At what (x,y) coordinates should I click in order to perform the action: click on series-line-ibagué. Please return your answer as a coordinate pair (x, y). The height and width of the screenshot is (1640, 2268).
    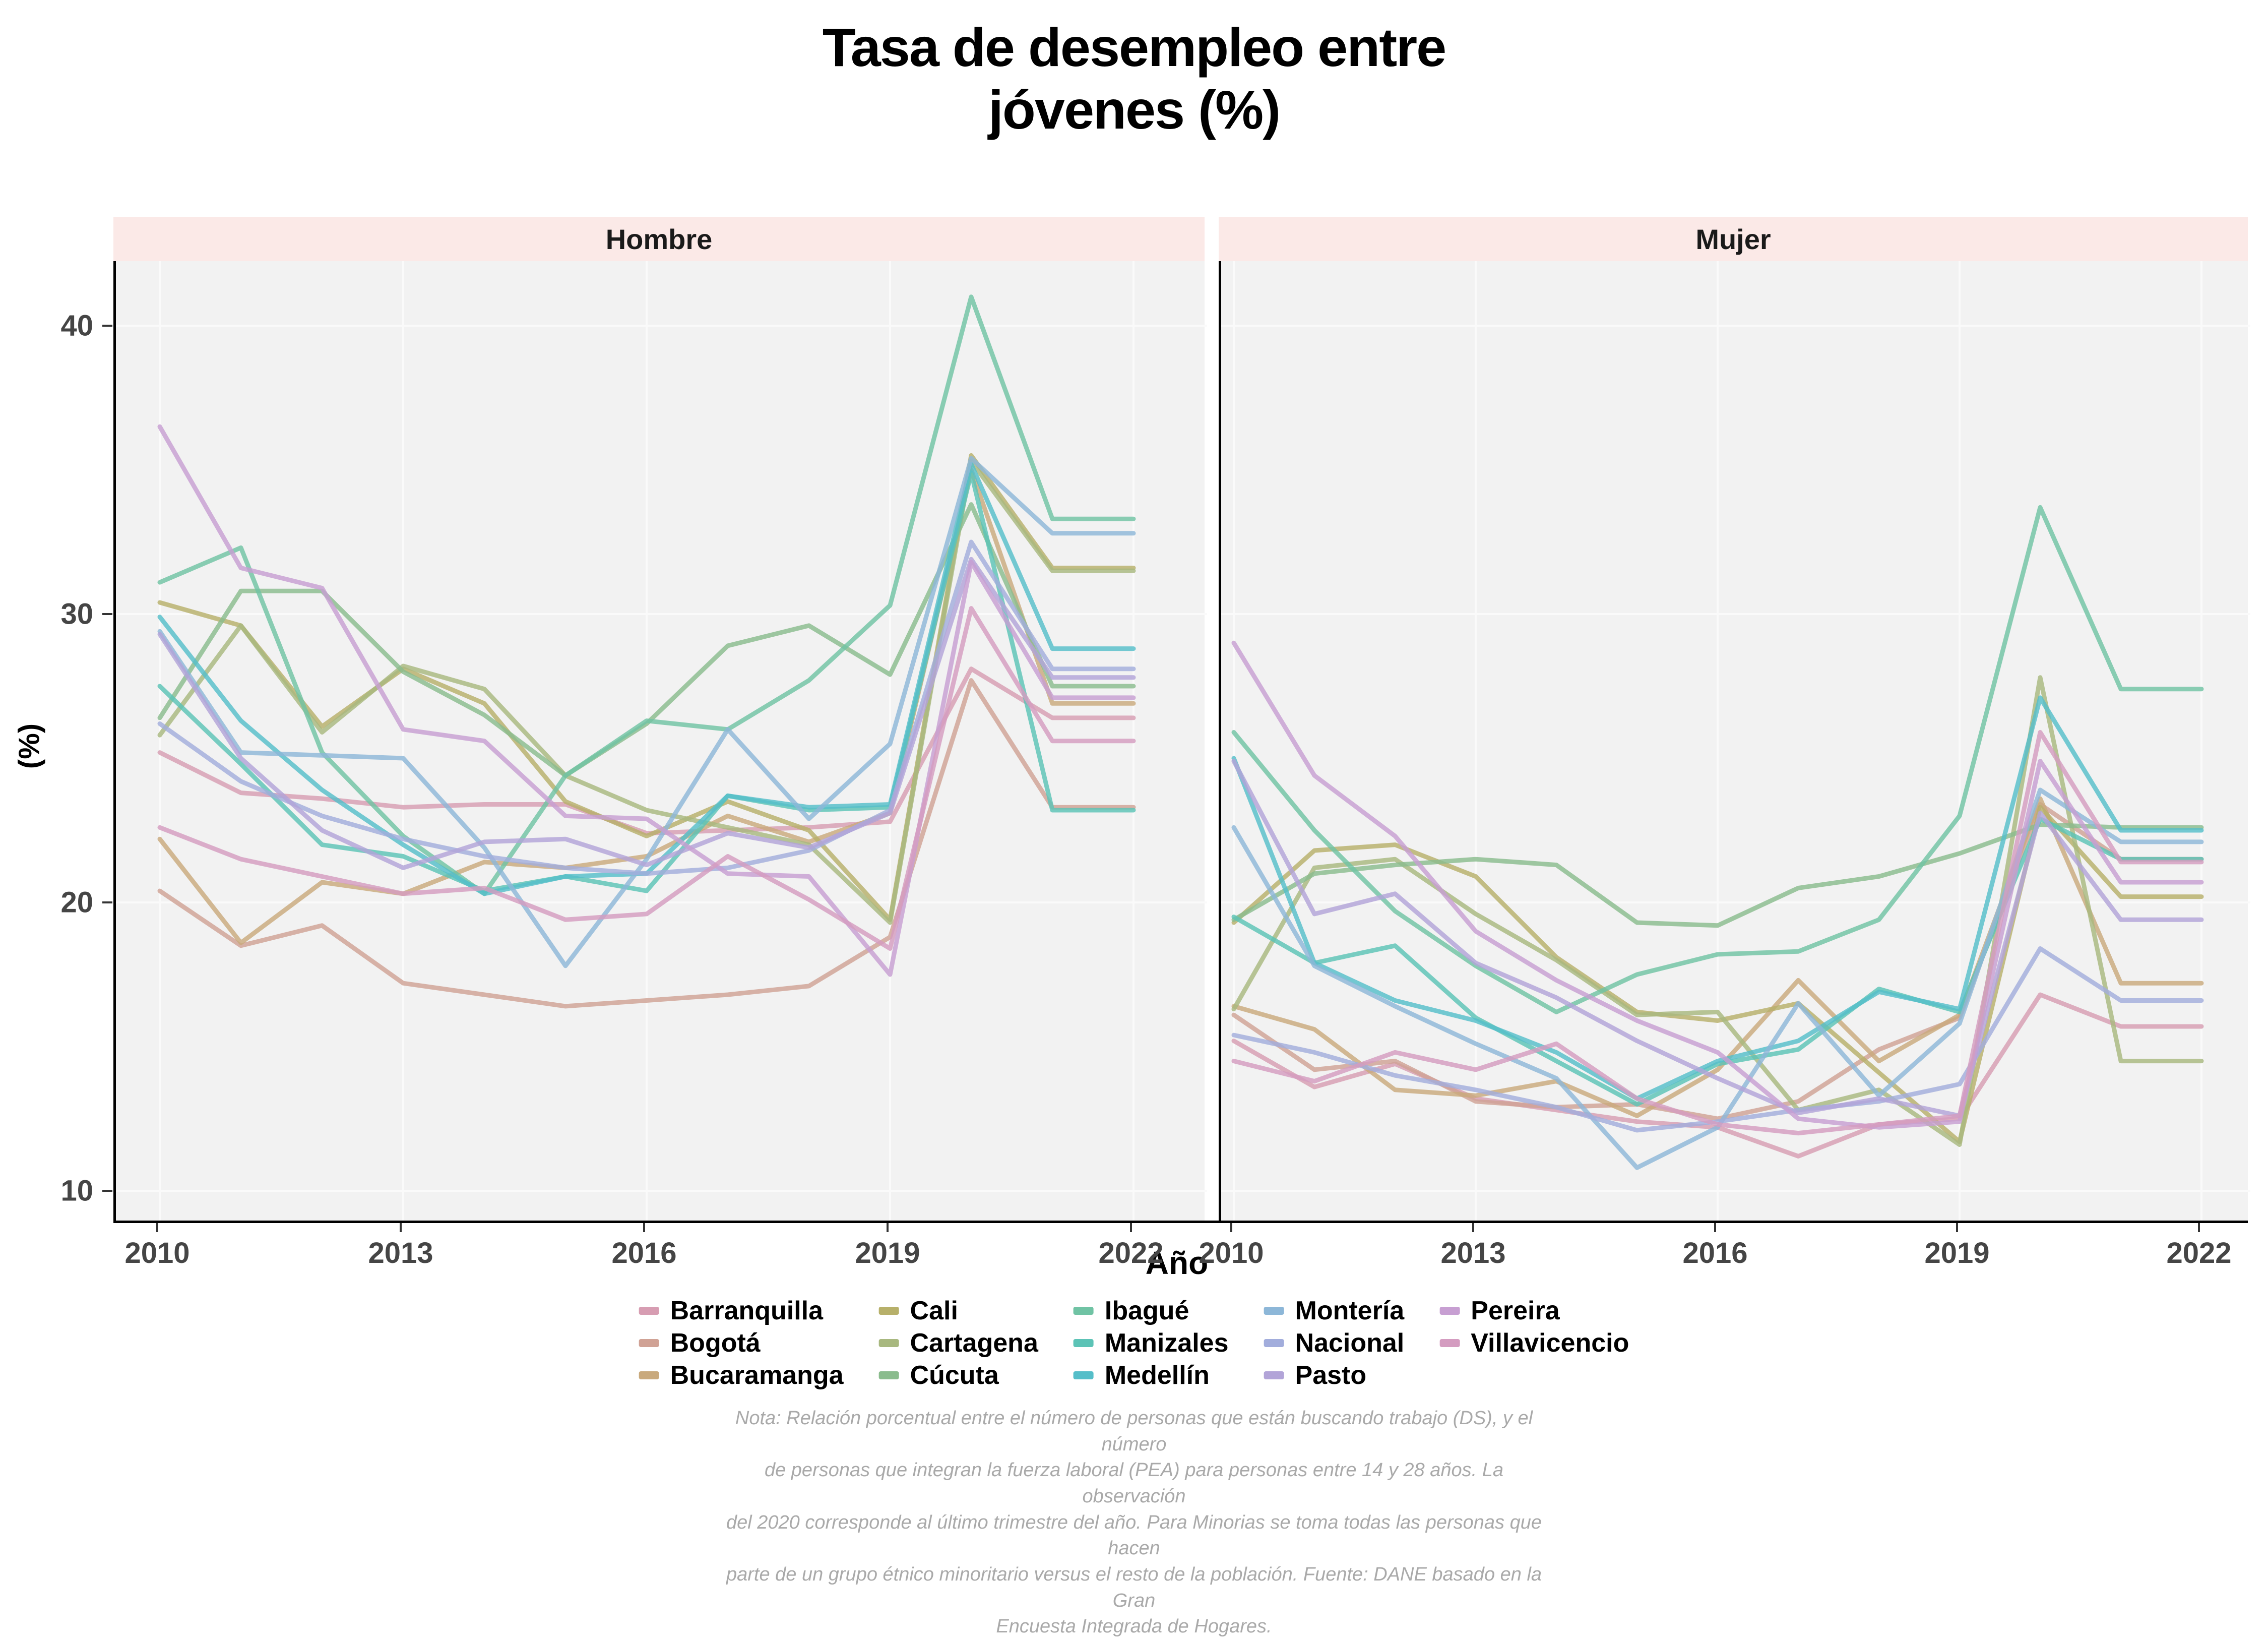
    Looking at the image, I should click on (1717, 759).